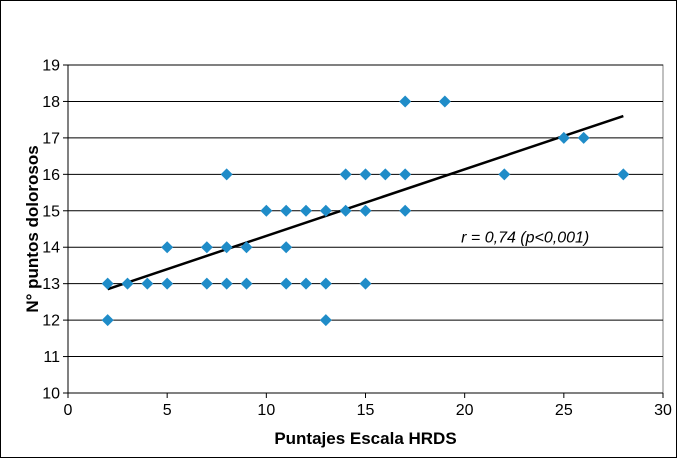 The image size is (677, 458). Describe the element at coordinates (55, 230) in the screenshot. I see `y-axis: 10 11 12 13 14 15 16 17 18 19` at that location.